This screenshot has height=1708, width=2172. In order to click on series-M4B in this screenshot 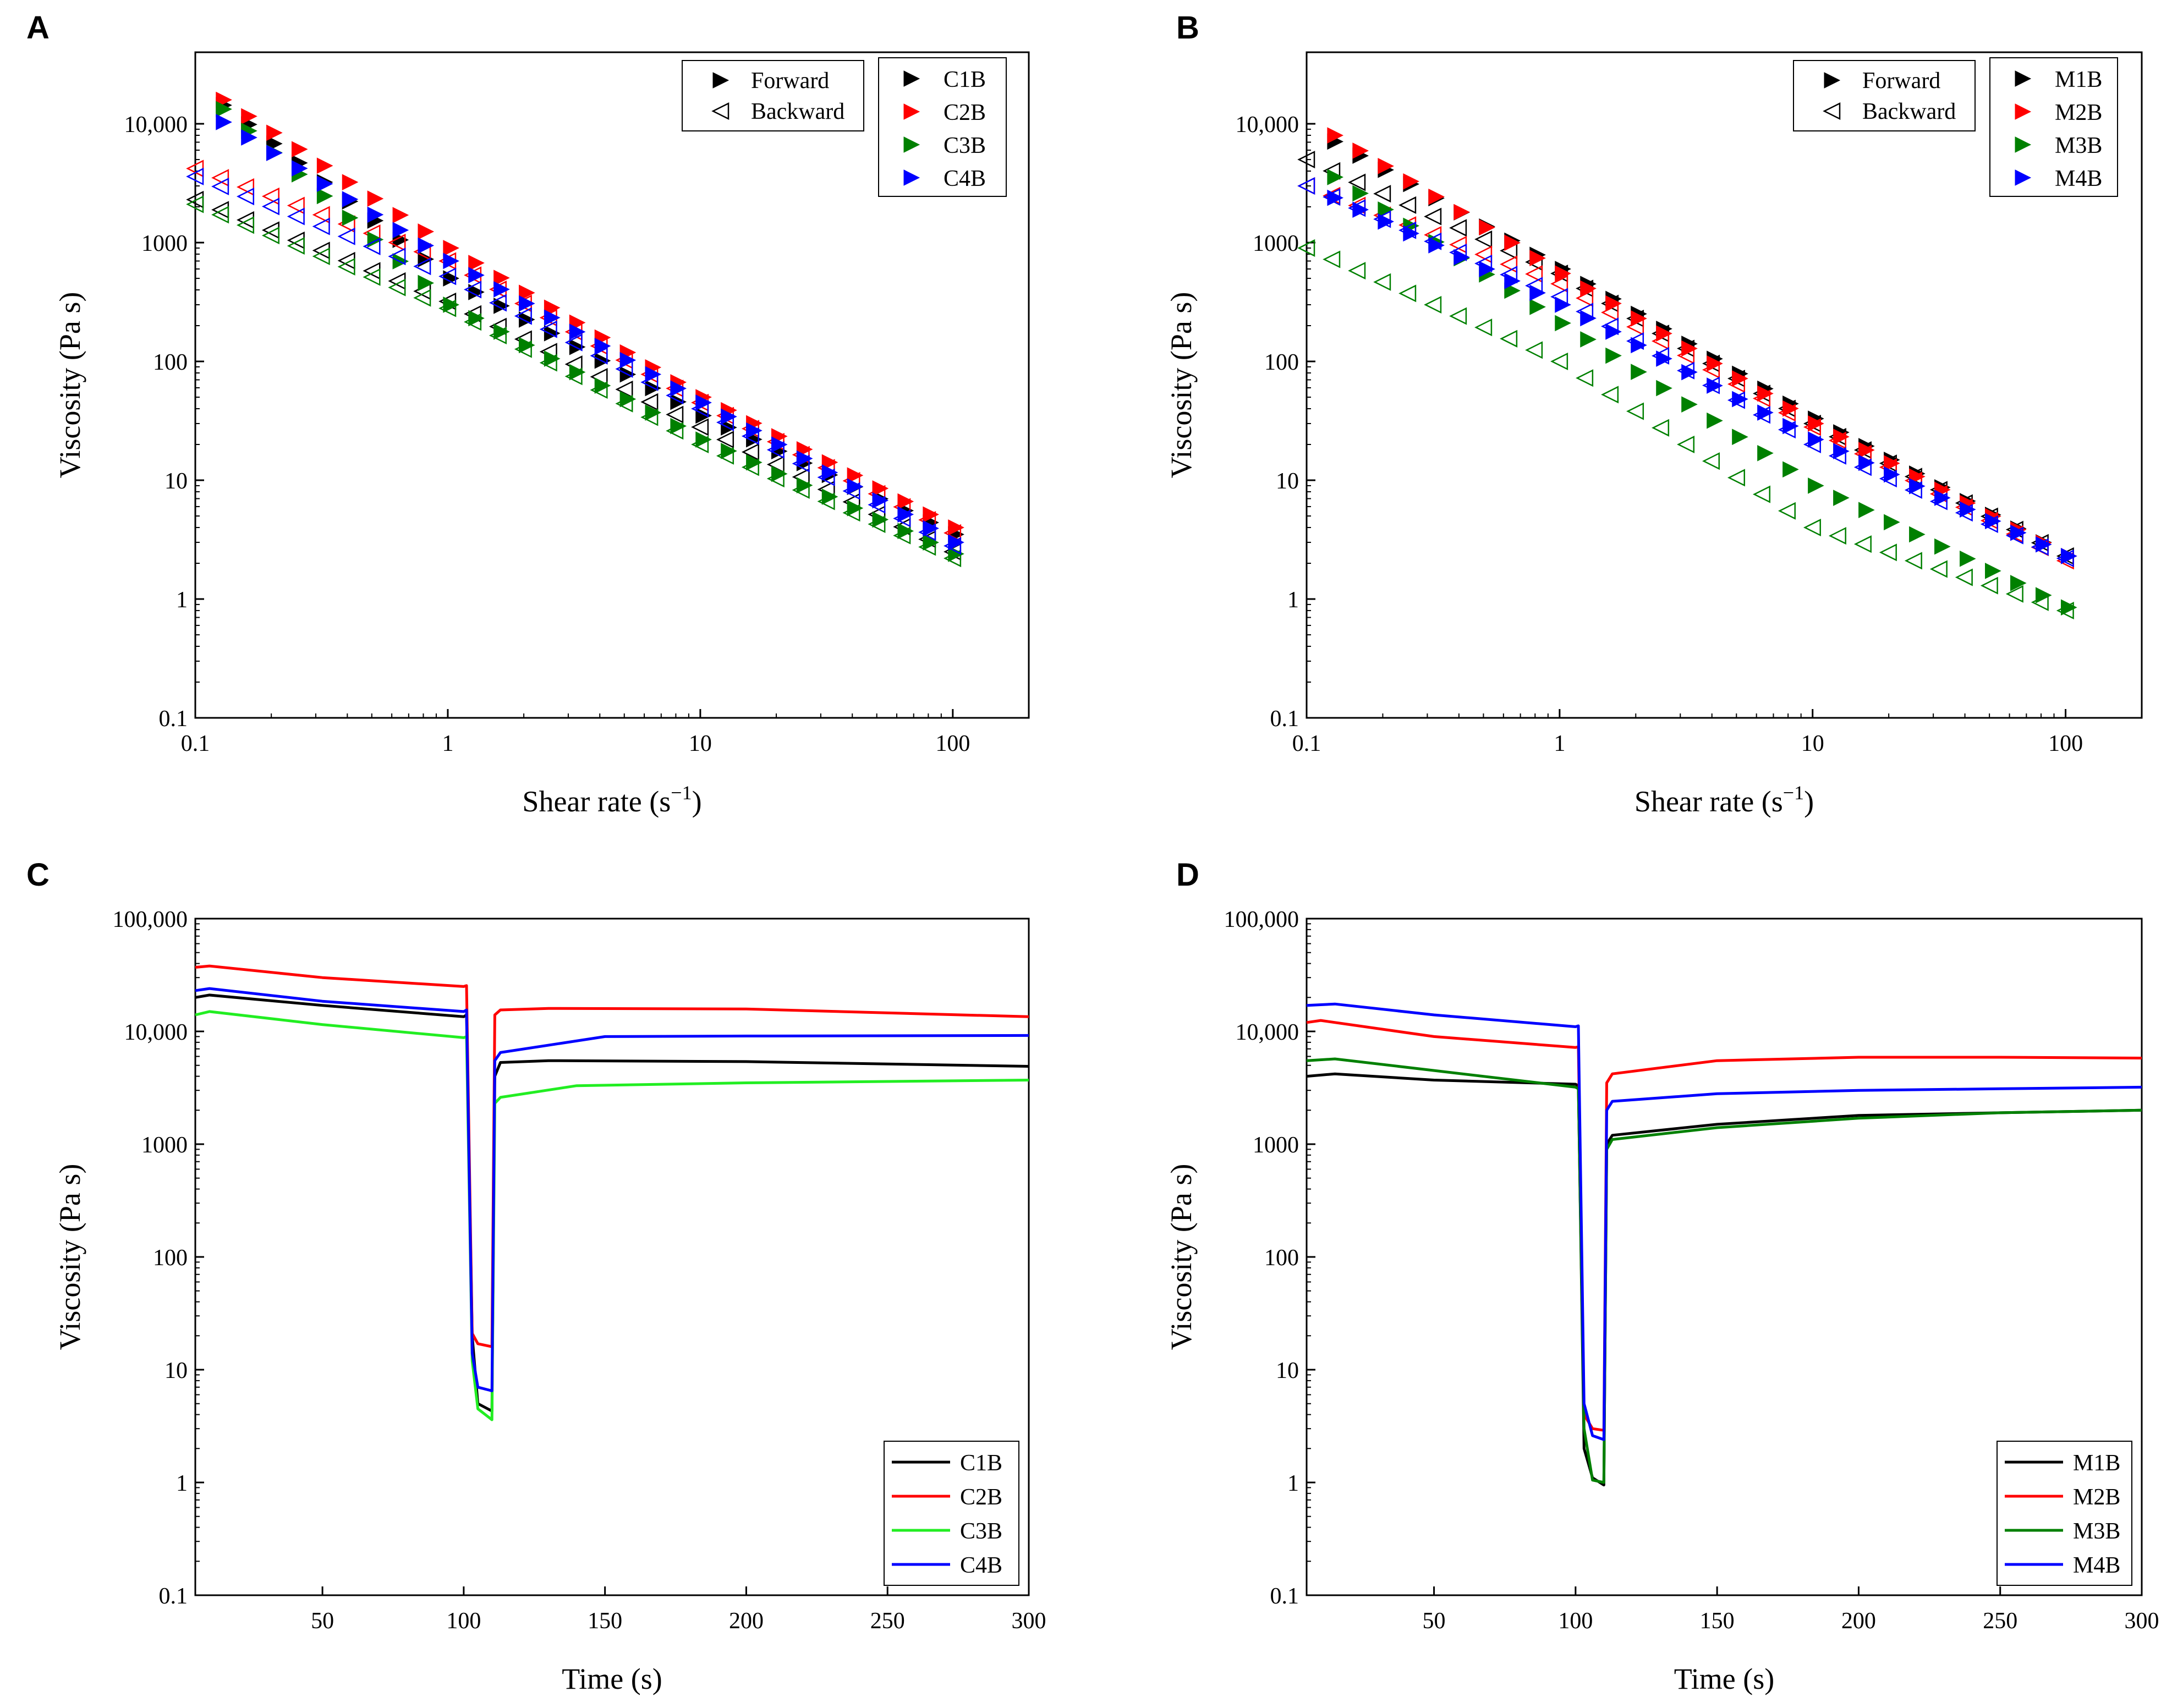, I will do `click(1687, 372)`.